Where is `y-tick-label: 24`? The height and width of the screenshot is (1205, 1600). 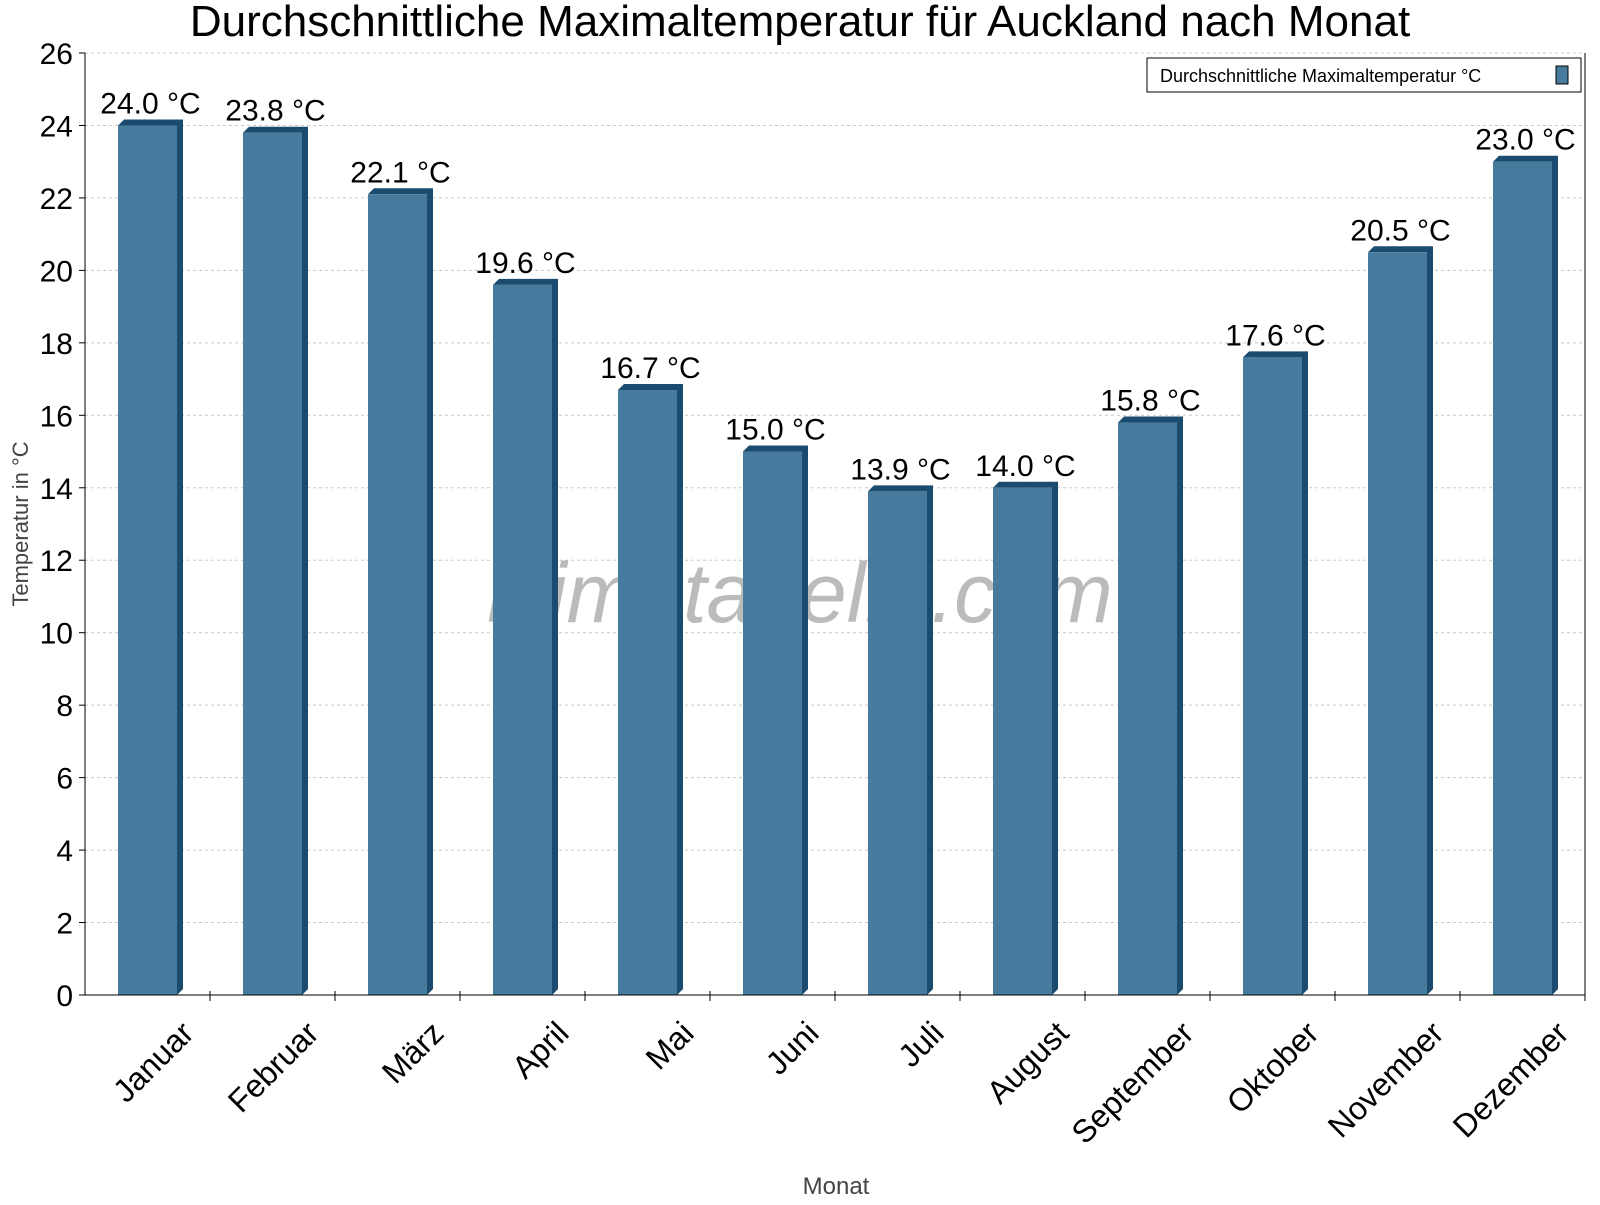 y-tick-label: 24 is located at coordinates (56, 126).